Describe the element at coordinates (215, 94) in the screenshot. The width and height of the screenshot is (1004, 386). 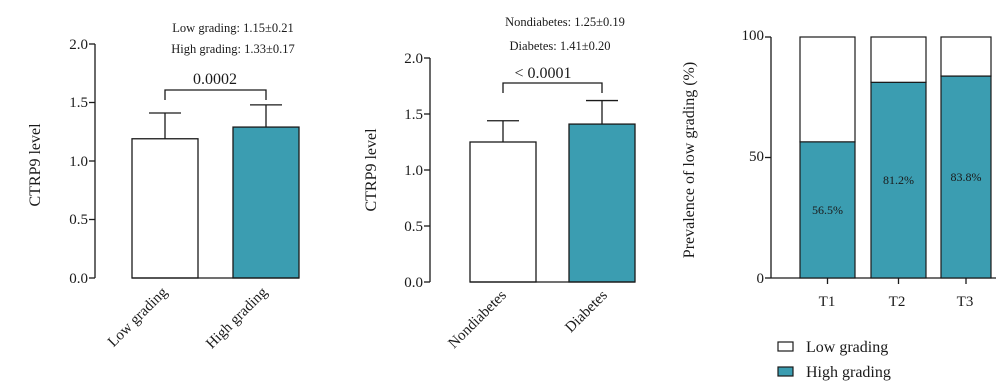
I see `p1-significance-bracket` at that location.